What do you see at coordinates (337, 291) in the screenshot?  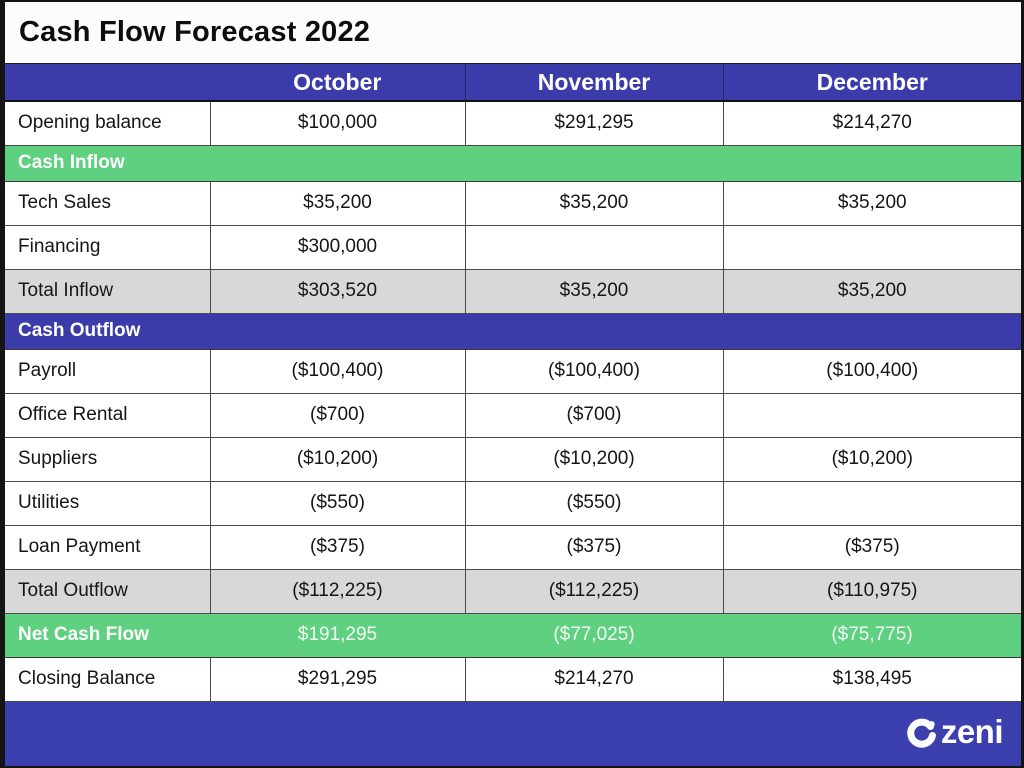 I see `row-value: $303,520` at bounding box center [337, 291].